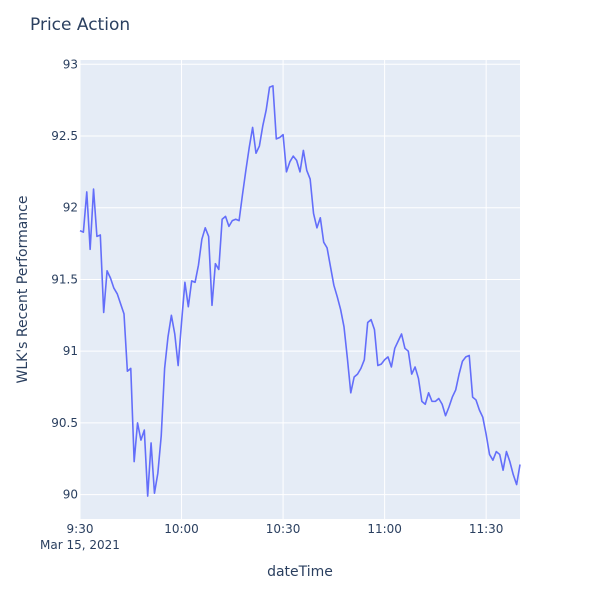 The width and height of the screenshot is (600, 600). I want to click on y-axis-title: WLK's Recent Performance, so click(23, 290).